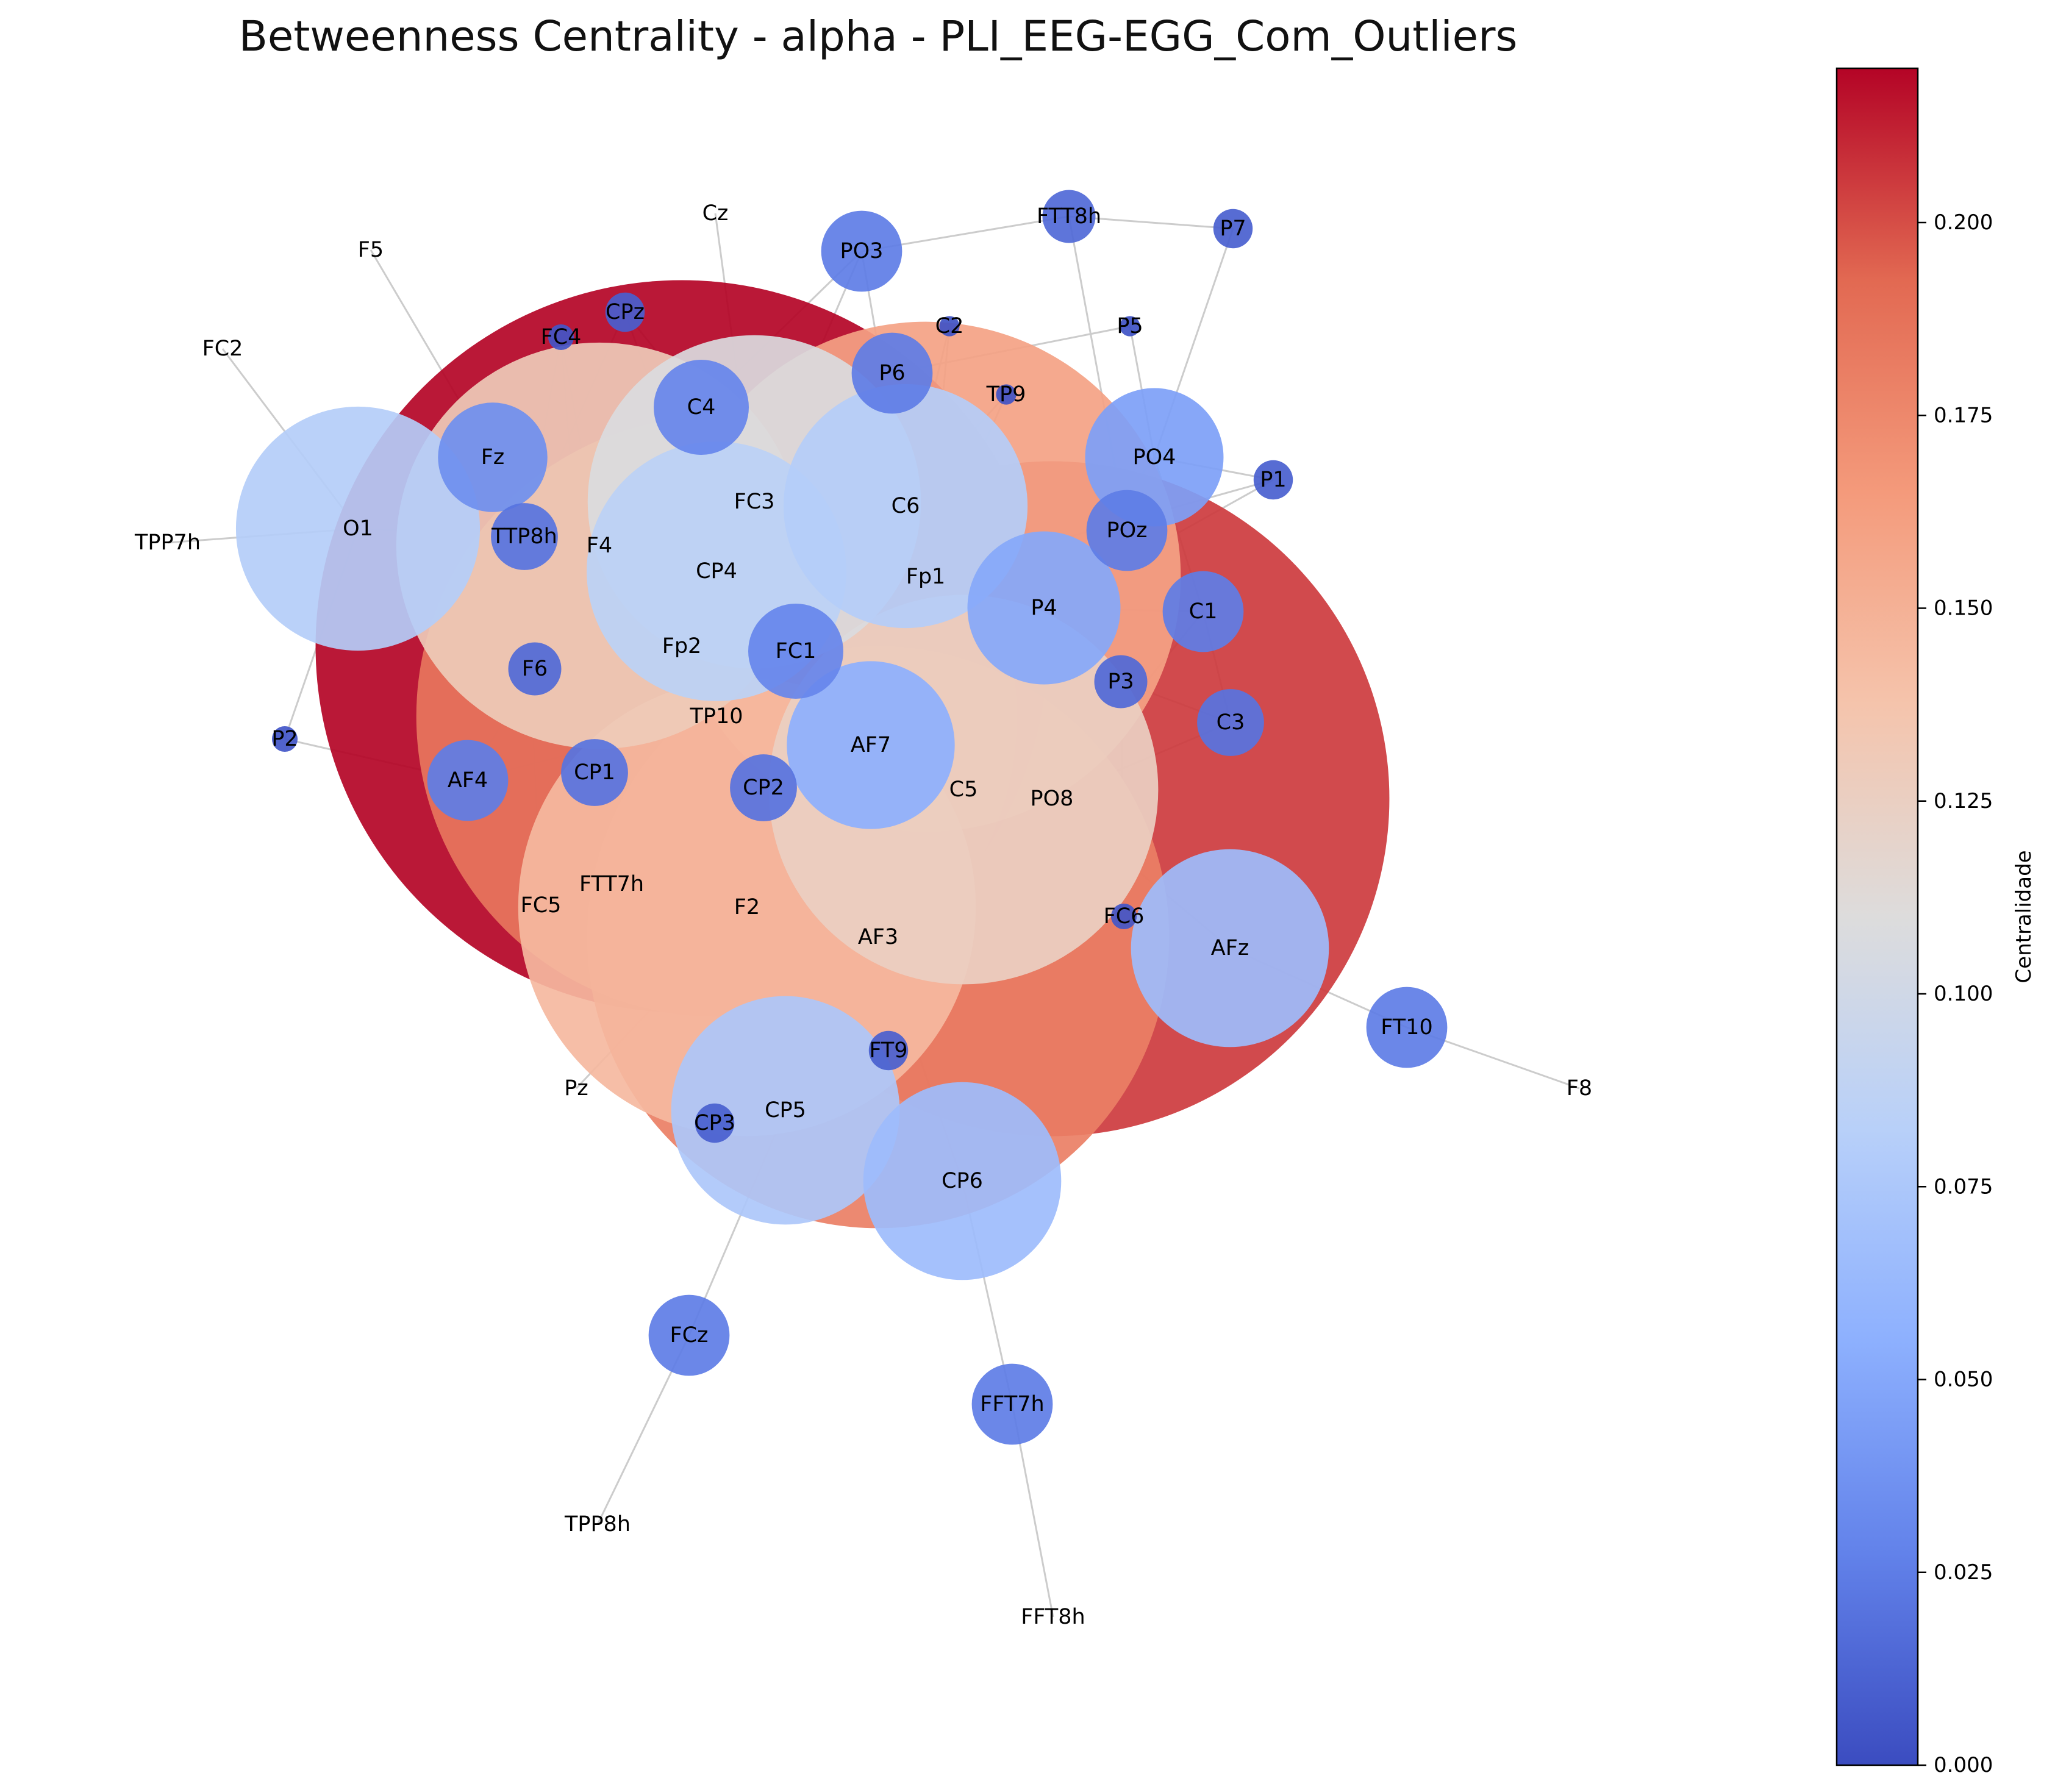 The height and width of the screenshot is (1792, 2055). I want to click on node-label-Cz: Cz, so click(715, 213).